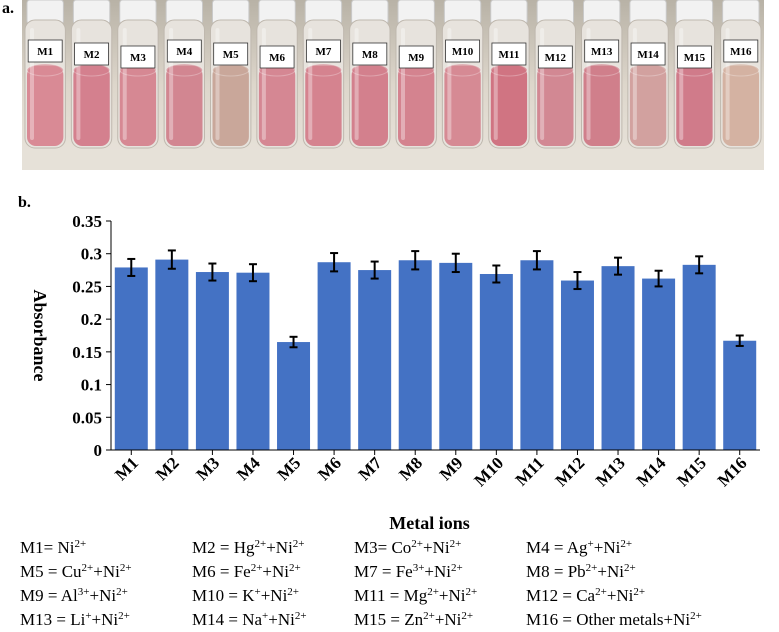 This screenshot has width=779, height=632. I want to click on bar-M15, so click(699, 357).